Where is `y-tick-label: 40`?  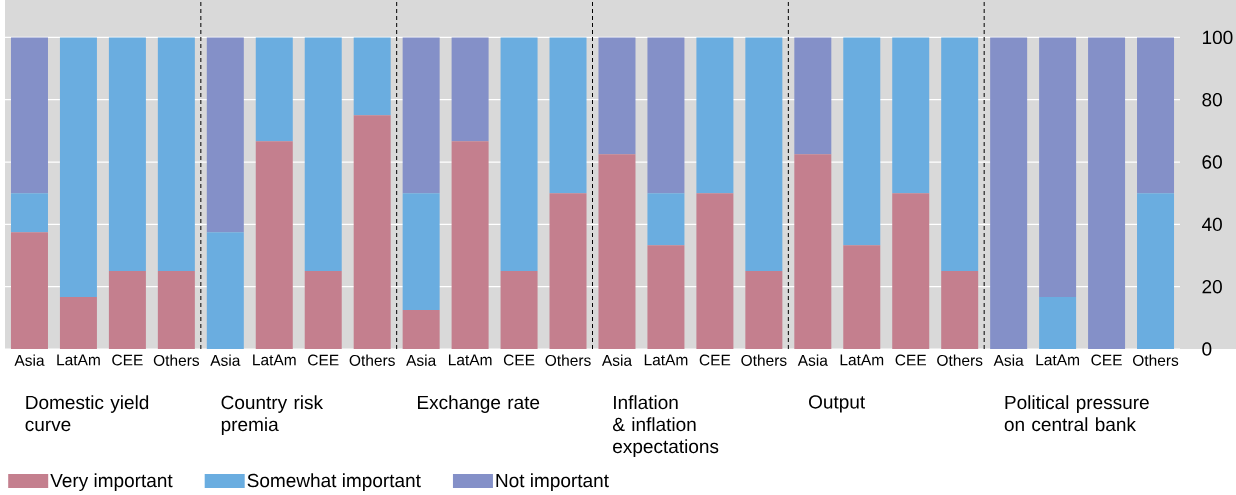 y-tick-label: 40 is located at coordinates (1211, 224).